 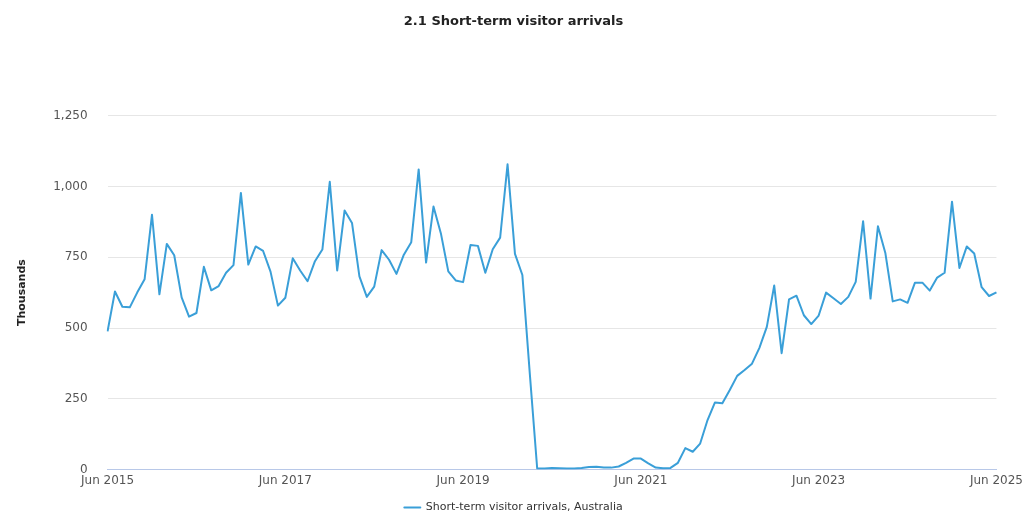 I want to click on x-tick-label: Jun 2023, so click(x=818, y=479).